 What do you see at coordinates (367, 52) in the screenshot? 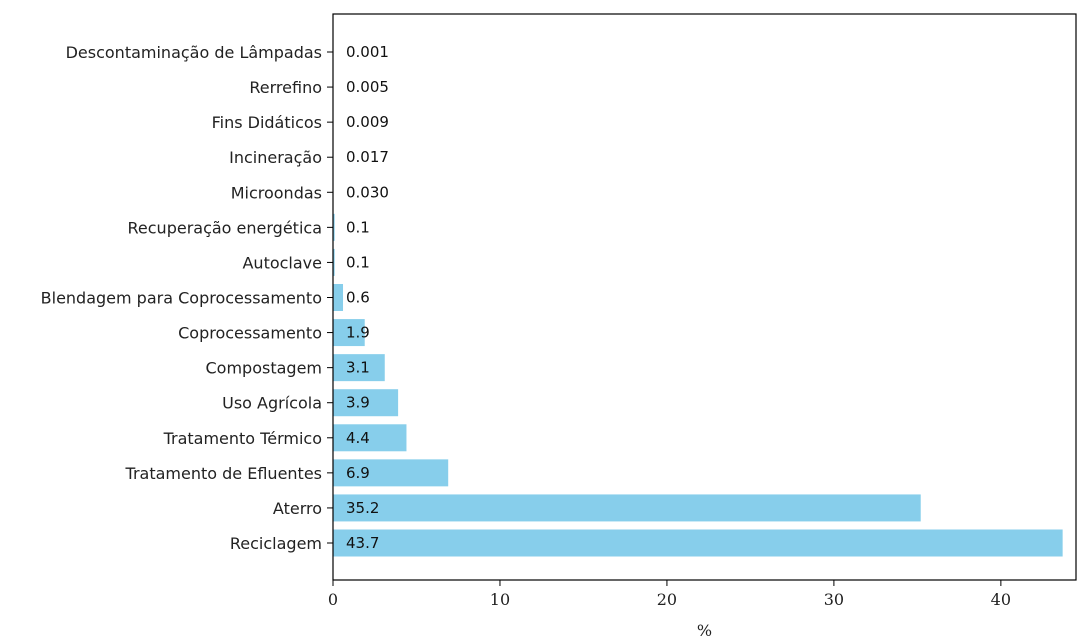
I see `value-label-descontaminacao-de-lampadas: 0.001` at bounding box center [367, 52].